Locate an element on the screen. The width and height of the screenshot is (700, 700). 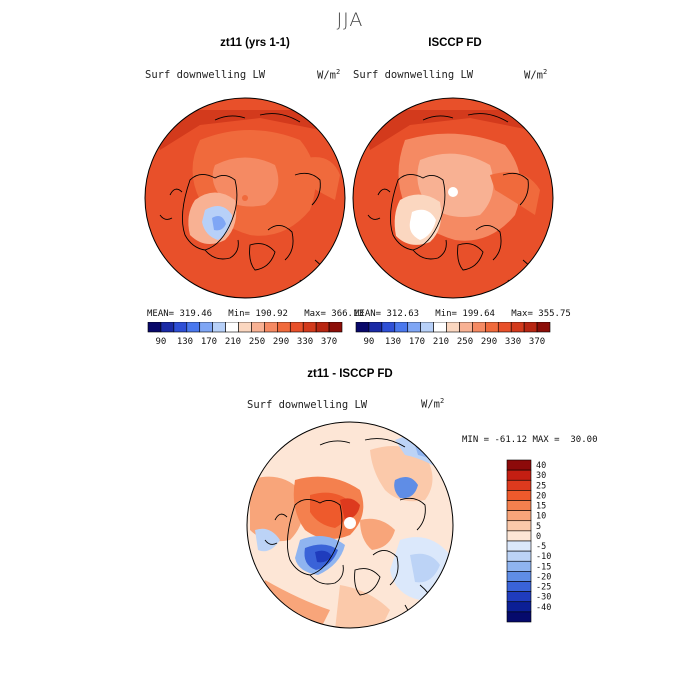
panel1-stats: MEAN= 319.46 Min= 190.92 Max= 366.13 is located at coordinates (255, 314).